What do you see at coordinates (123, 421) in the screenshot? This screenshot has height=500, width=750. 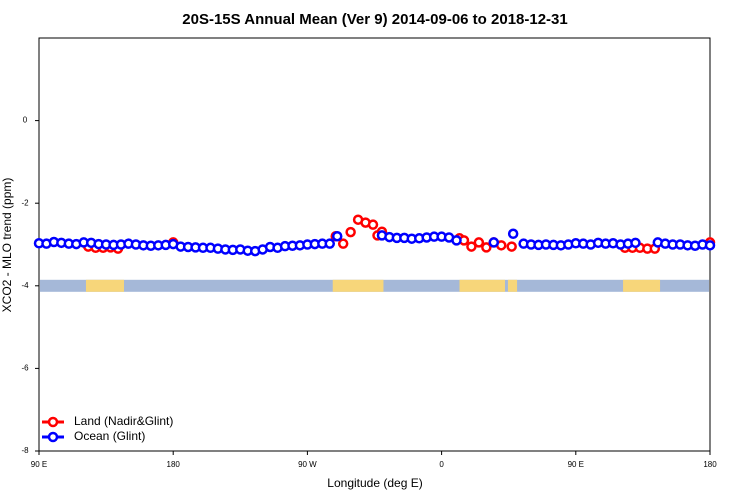 I see `legend-label: Land (Nadir&Glint)` at bounding box center [123, 421].